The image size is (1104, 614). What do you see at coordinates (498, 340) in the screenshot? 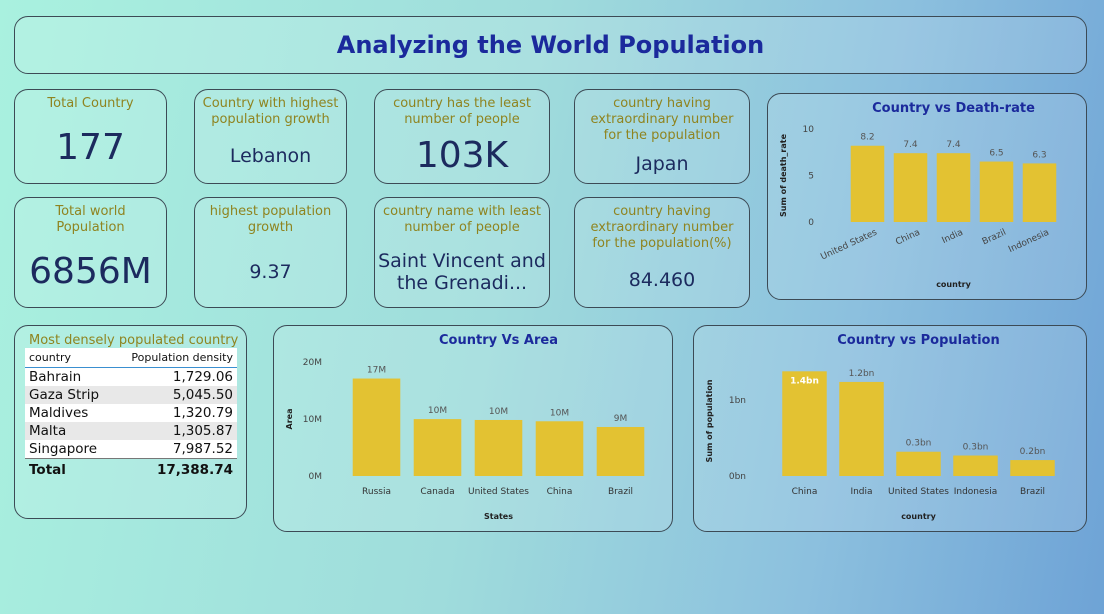
I see `chart-title: Country Vs Area` at bounding box center [498, 340].